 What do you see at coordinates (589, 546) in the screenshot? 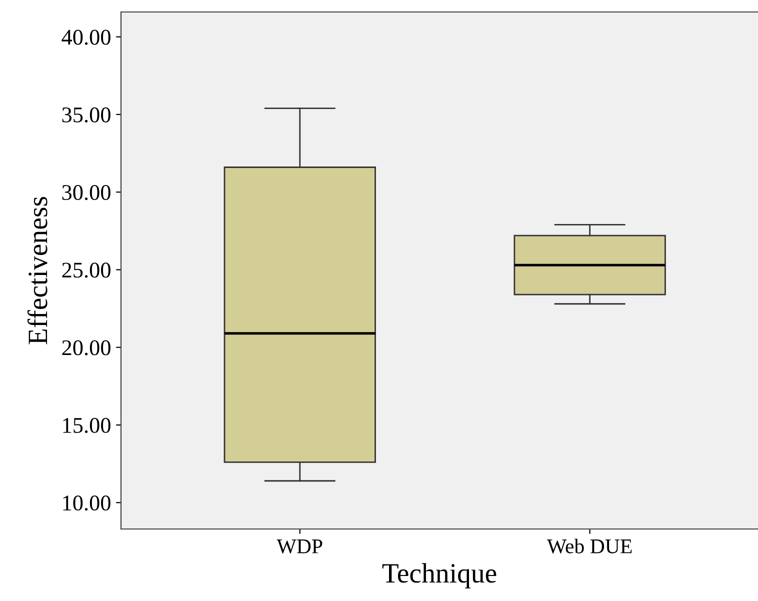
I see `x-tick-label: Web DUE` at bounding box center [589, 546].